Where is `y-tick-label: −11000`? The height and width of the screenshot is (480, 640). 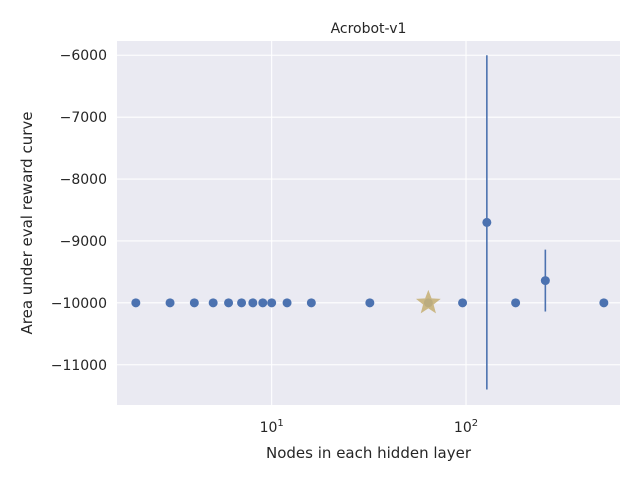
y-tick-label: −11000 is located at coordinates (79, 366).